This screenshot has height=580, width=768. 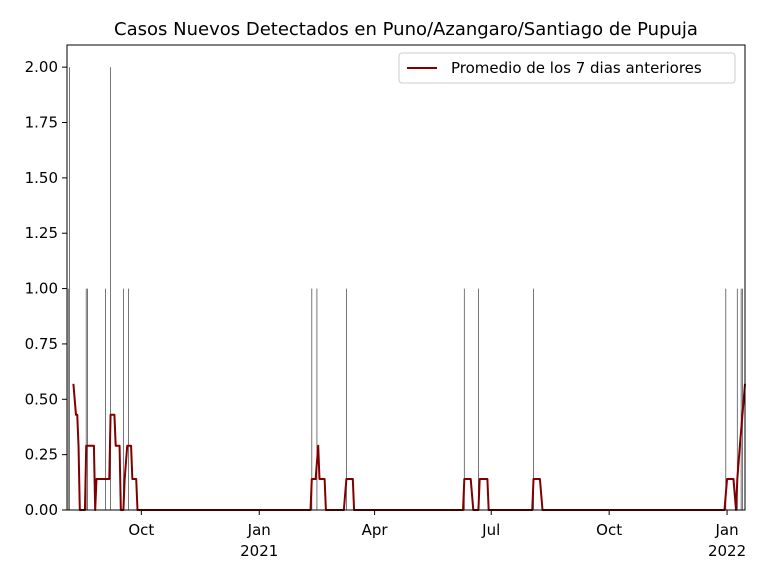 What do you see at coordinates (41, 233) in the screenshot?
I see `y-tick-label: 1.25` at bounding box center [41, 233].